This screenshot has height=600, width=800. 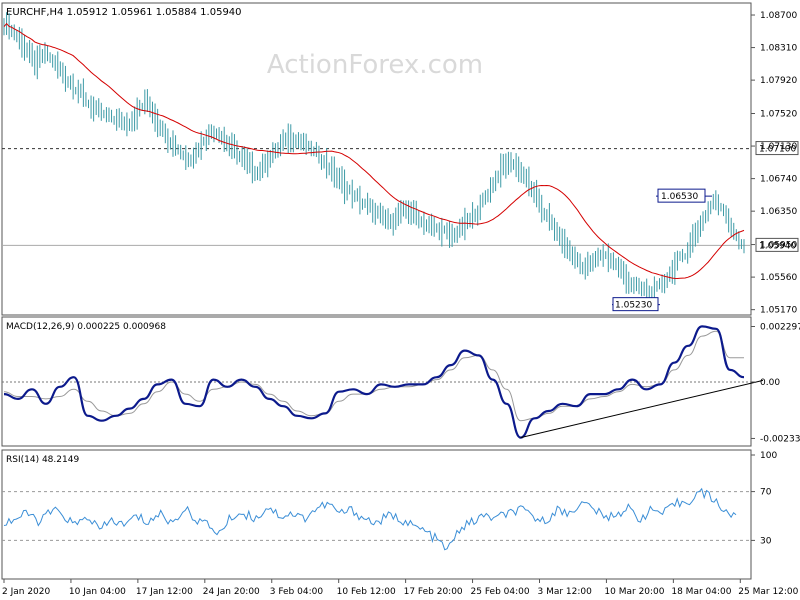 What do you see at coordinates (780, 439) in the screenshot?
I see `macd-y-tick-label: -0.002336` at bounding box center [780, 439].